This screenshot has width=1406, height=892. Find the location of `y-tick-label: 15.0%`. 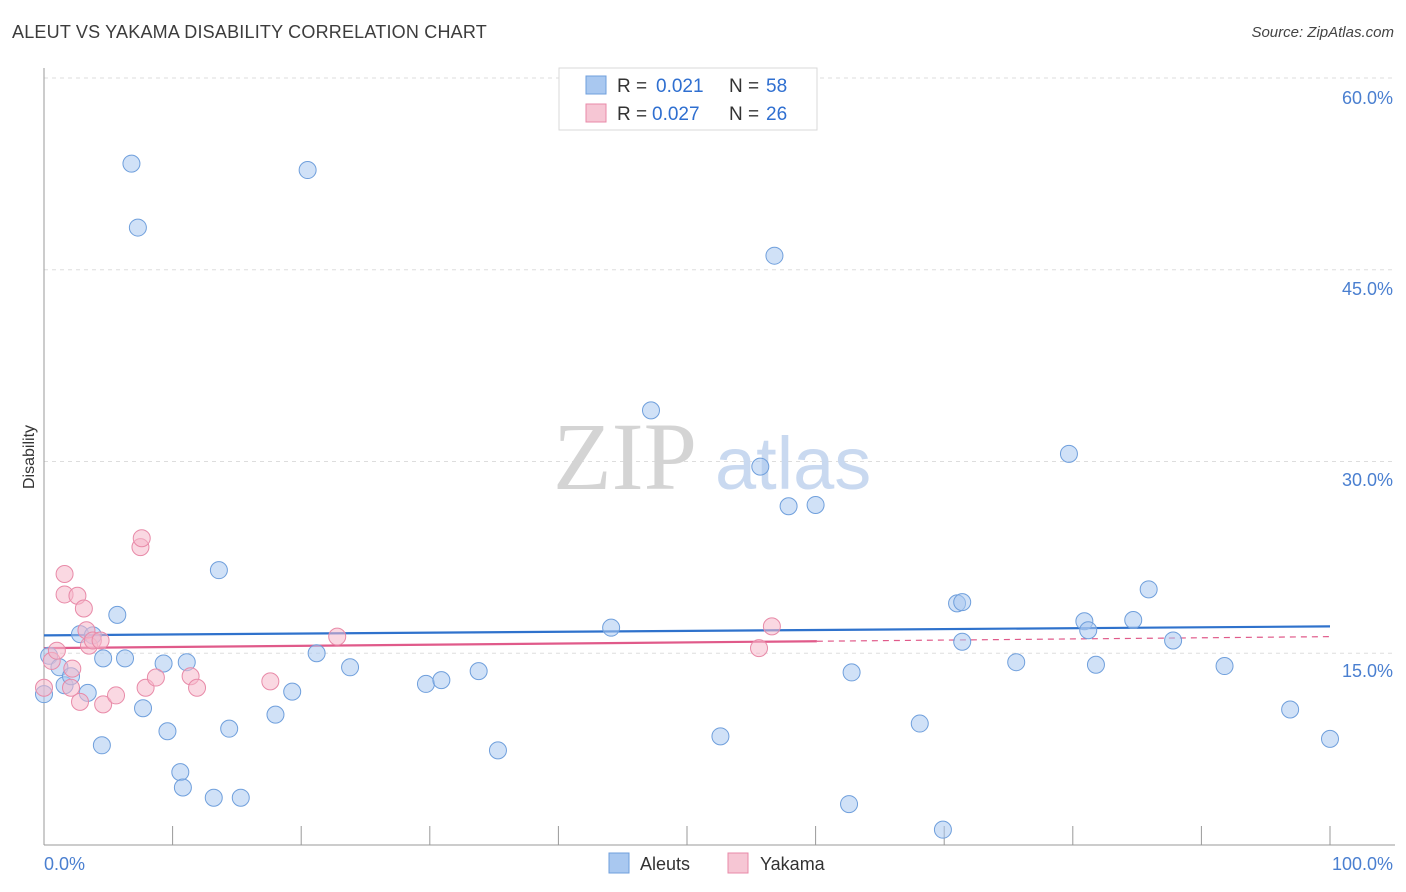

y-tick-label: 15.0% is located at coordinates (1367, 671).